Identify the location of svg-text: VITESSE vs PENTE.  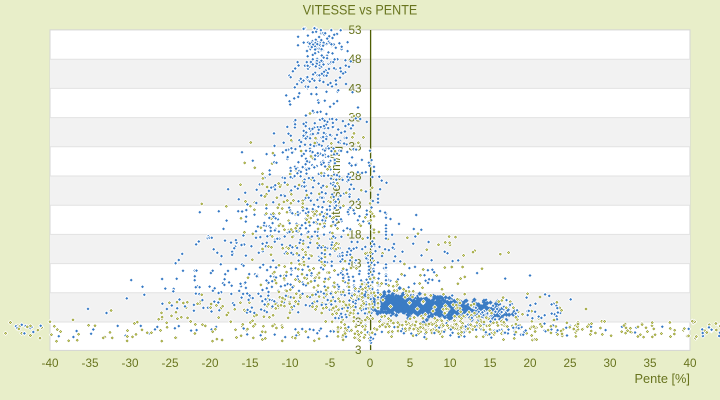
(360, 10).